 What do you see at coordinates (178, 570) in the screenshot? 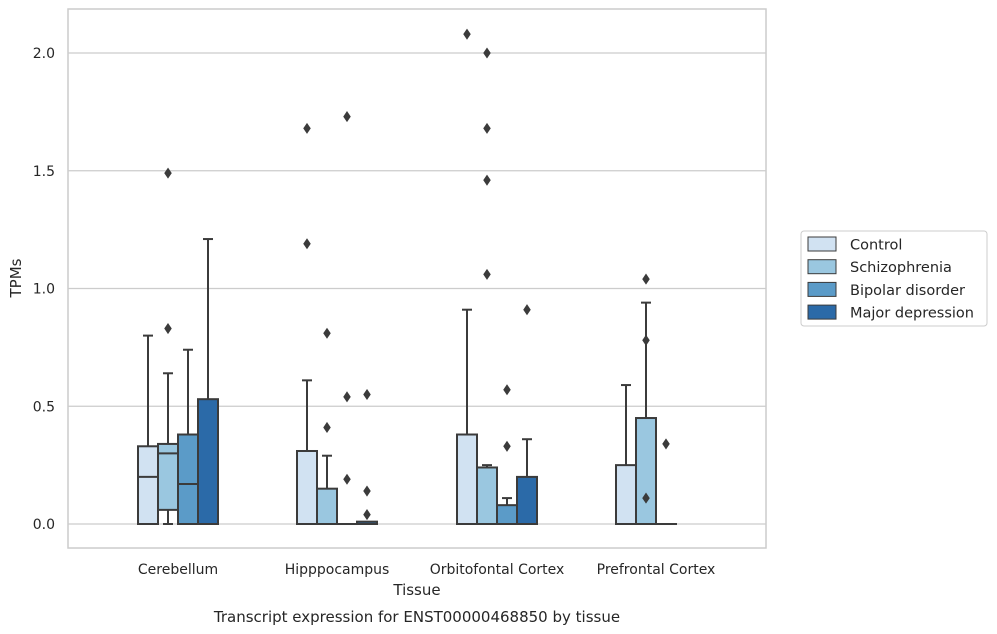
I see `x-tick-label: Cerebellum` at bounding box center [178, 570].